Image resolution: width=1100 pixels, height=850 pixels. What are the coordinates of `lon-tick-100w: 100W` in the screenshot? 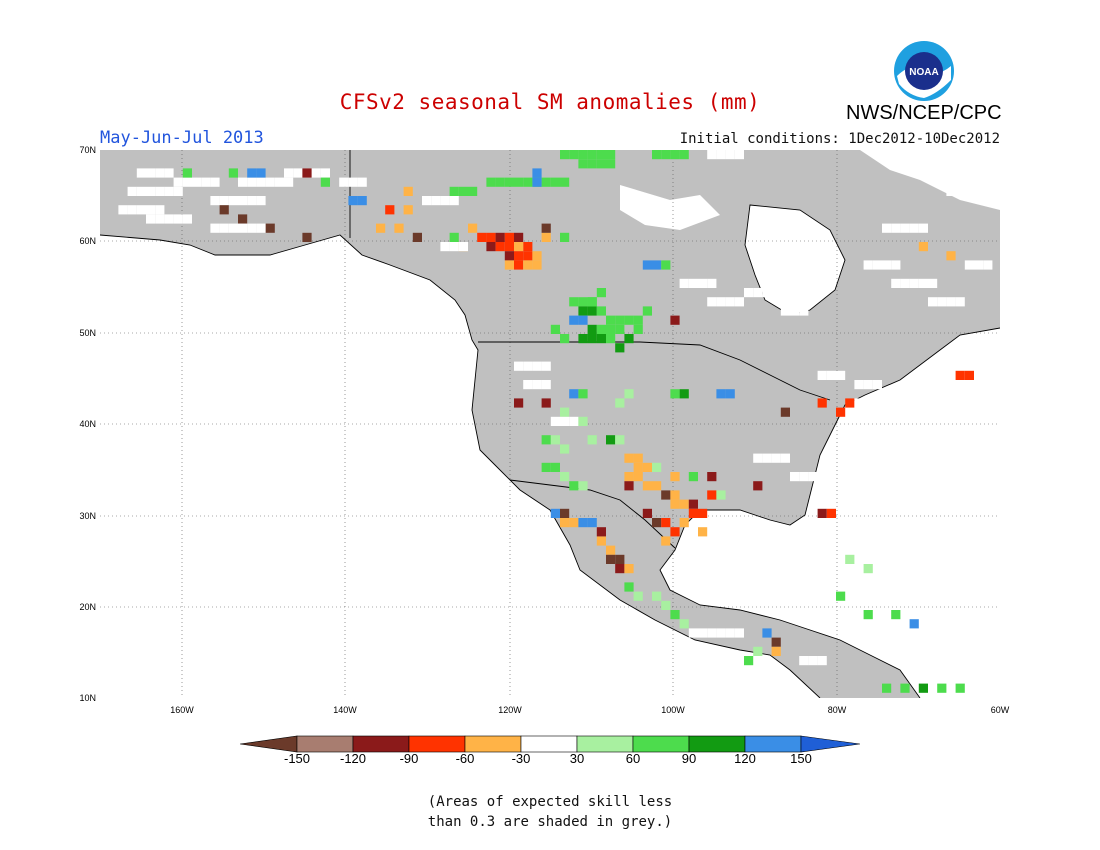 It's located at (673, 710).